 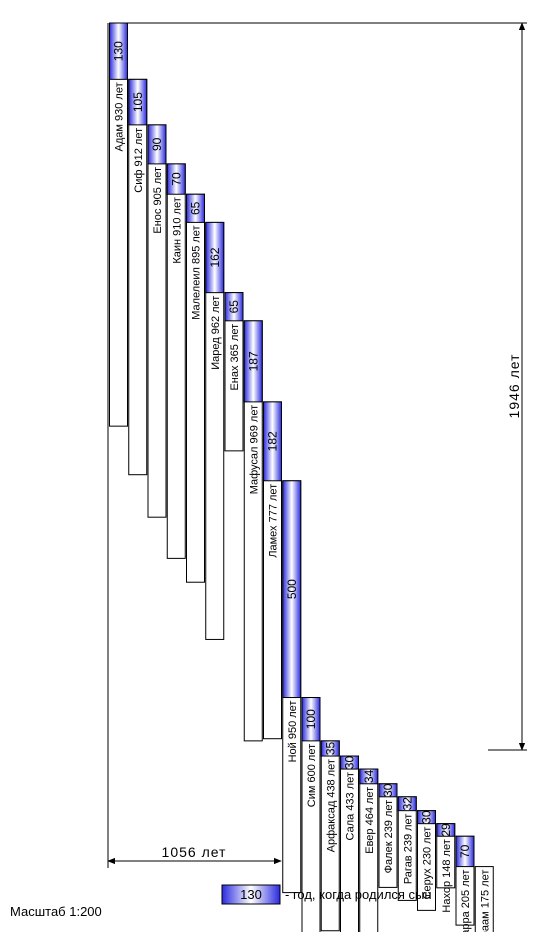 What do you see at coordinates (293, 732) in the screenshot?
I see `patriarch-name: Ной 950 лет` at bounding box center [293, 732].